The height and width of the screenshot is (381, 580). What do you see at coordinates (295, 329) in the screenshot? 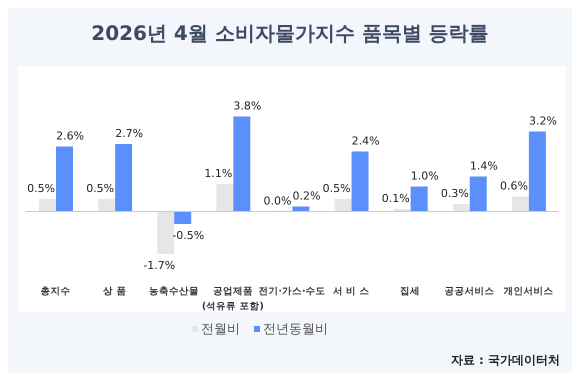
I see `legend-label: 전년동월비` at bounding box center [295, 329].